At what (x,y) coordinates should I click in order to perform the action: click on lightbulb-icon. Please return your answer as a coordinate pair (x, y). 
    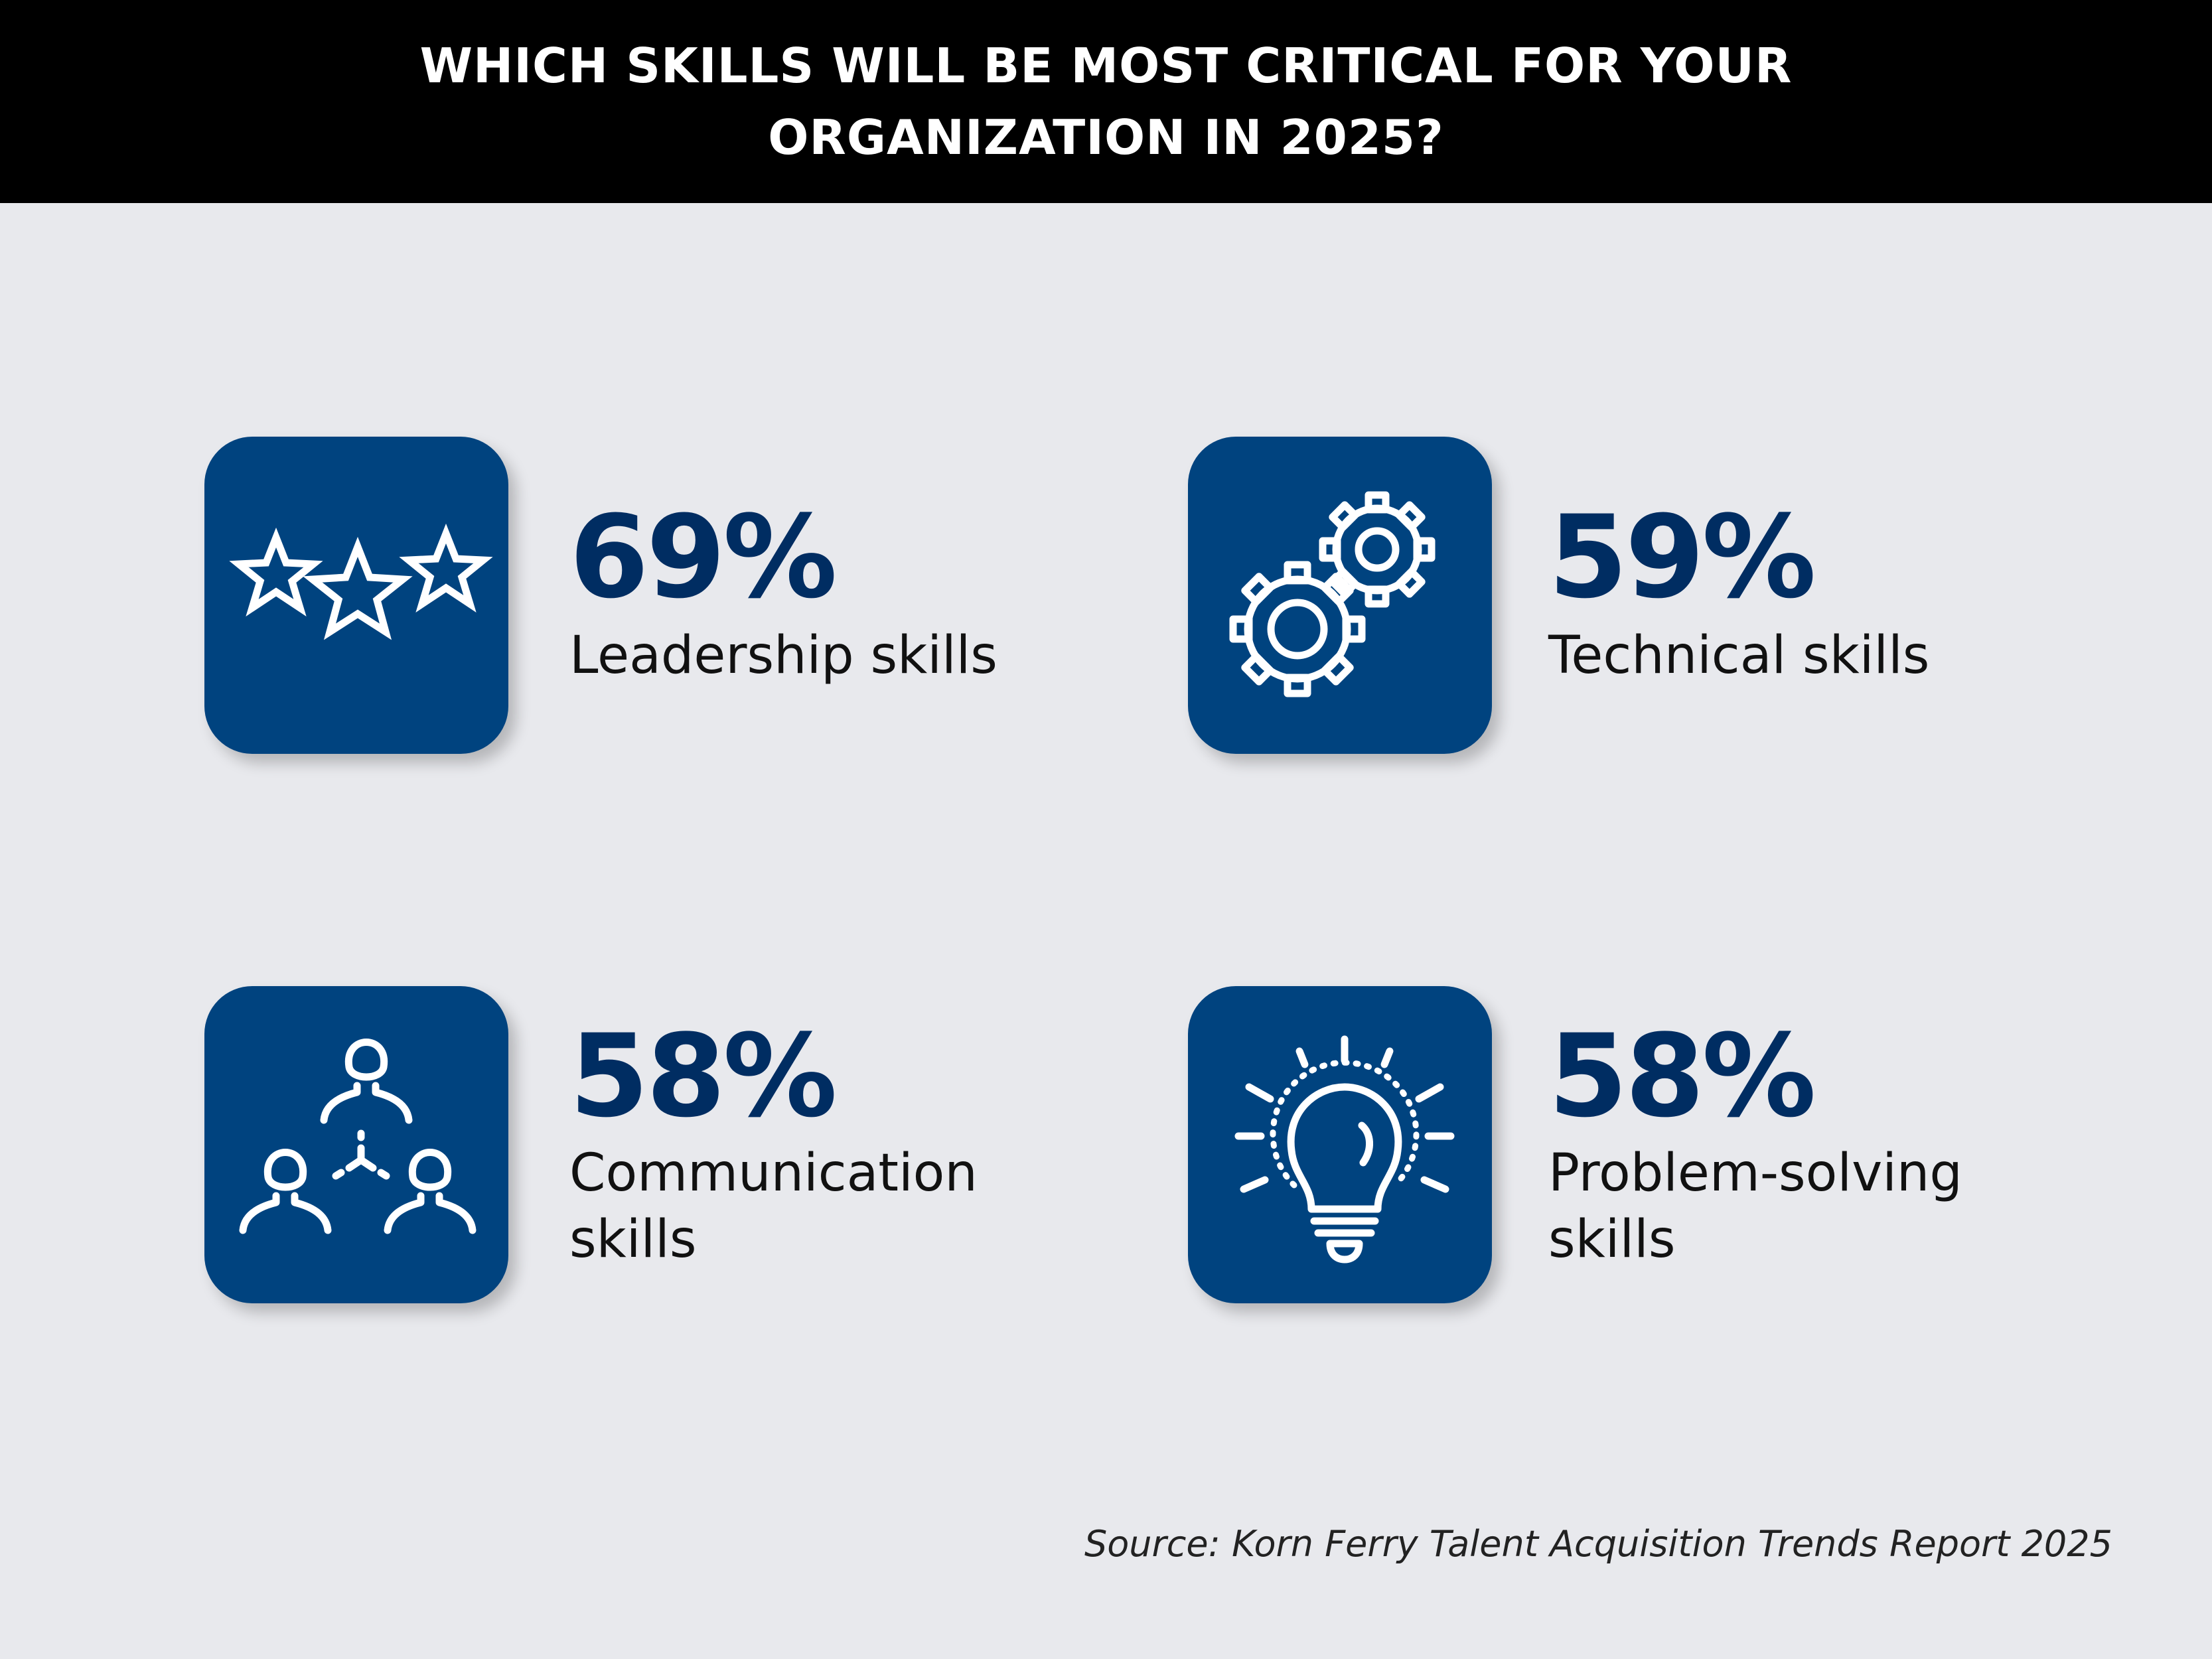
    Looking at the image, I should click on (1345, 1149).